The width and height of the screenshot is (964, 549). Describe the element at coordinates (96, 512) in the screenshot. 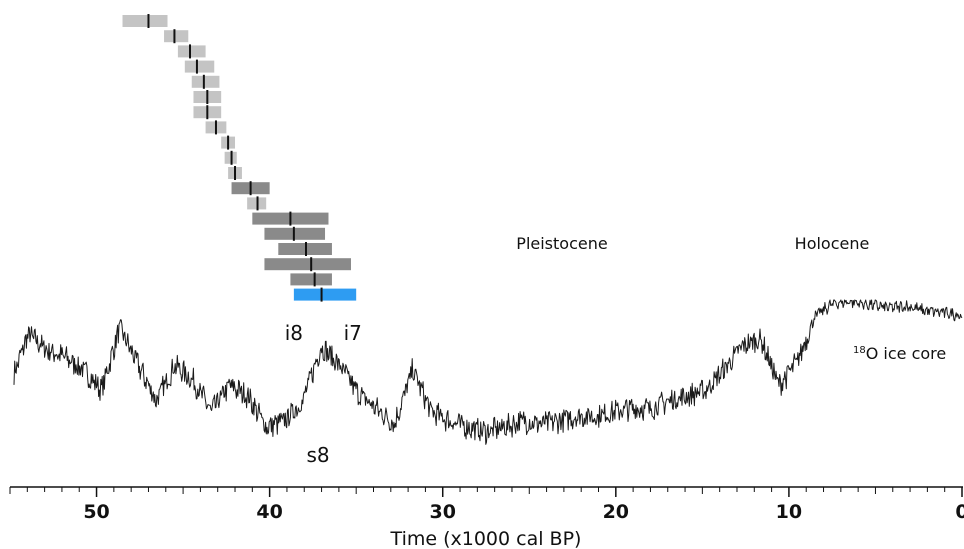

I see `x-tick-label: 50` at that location.